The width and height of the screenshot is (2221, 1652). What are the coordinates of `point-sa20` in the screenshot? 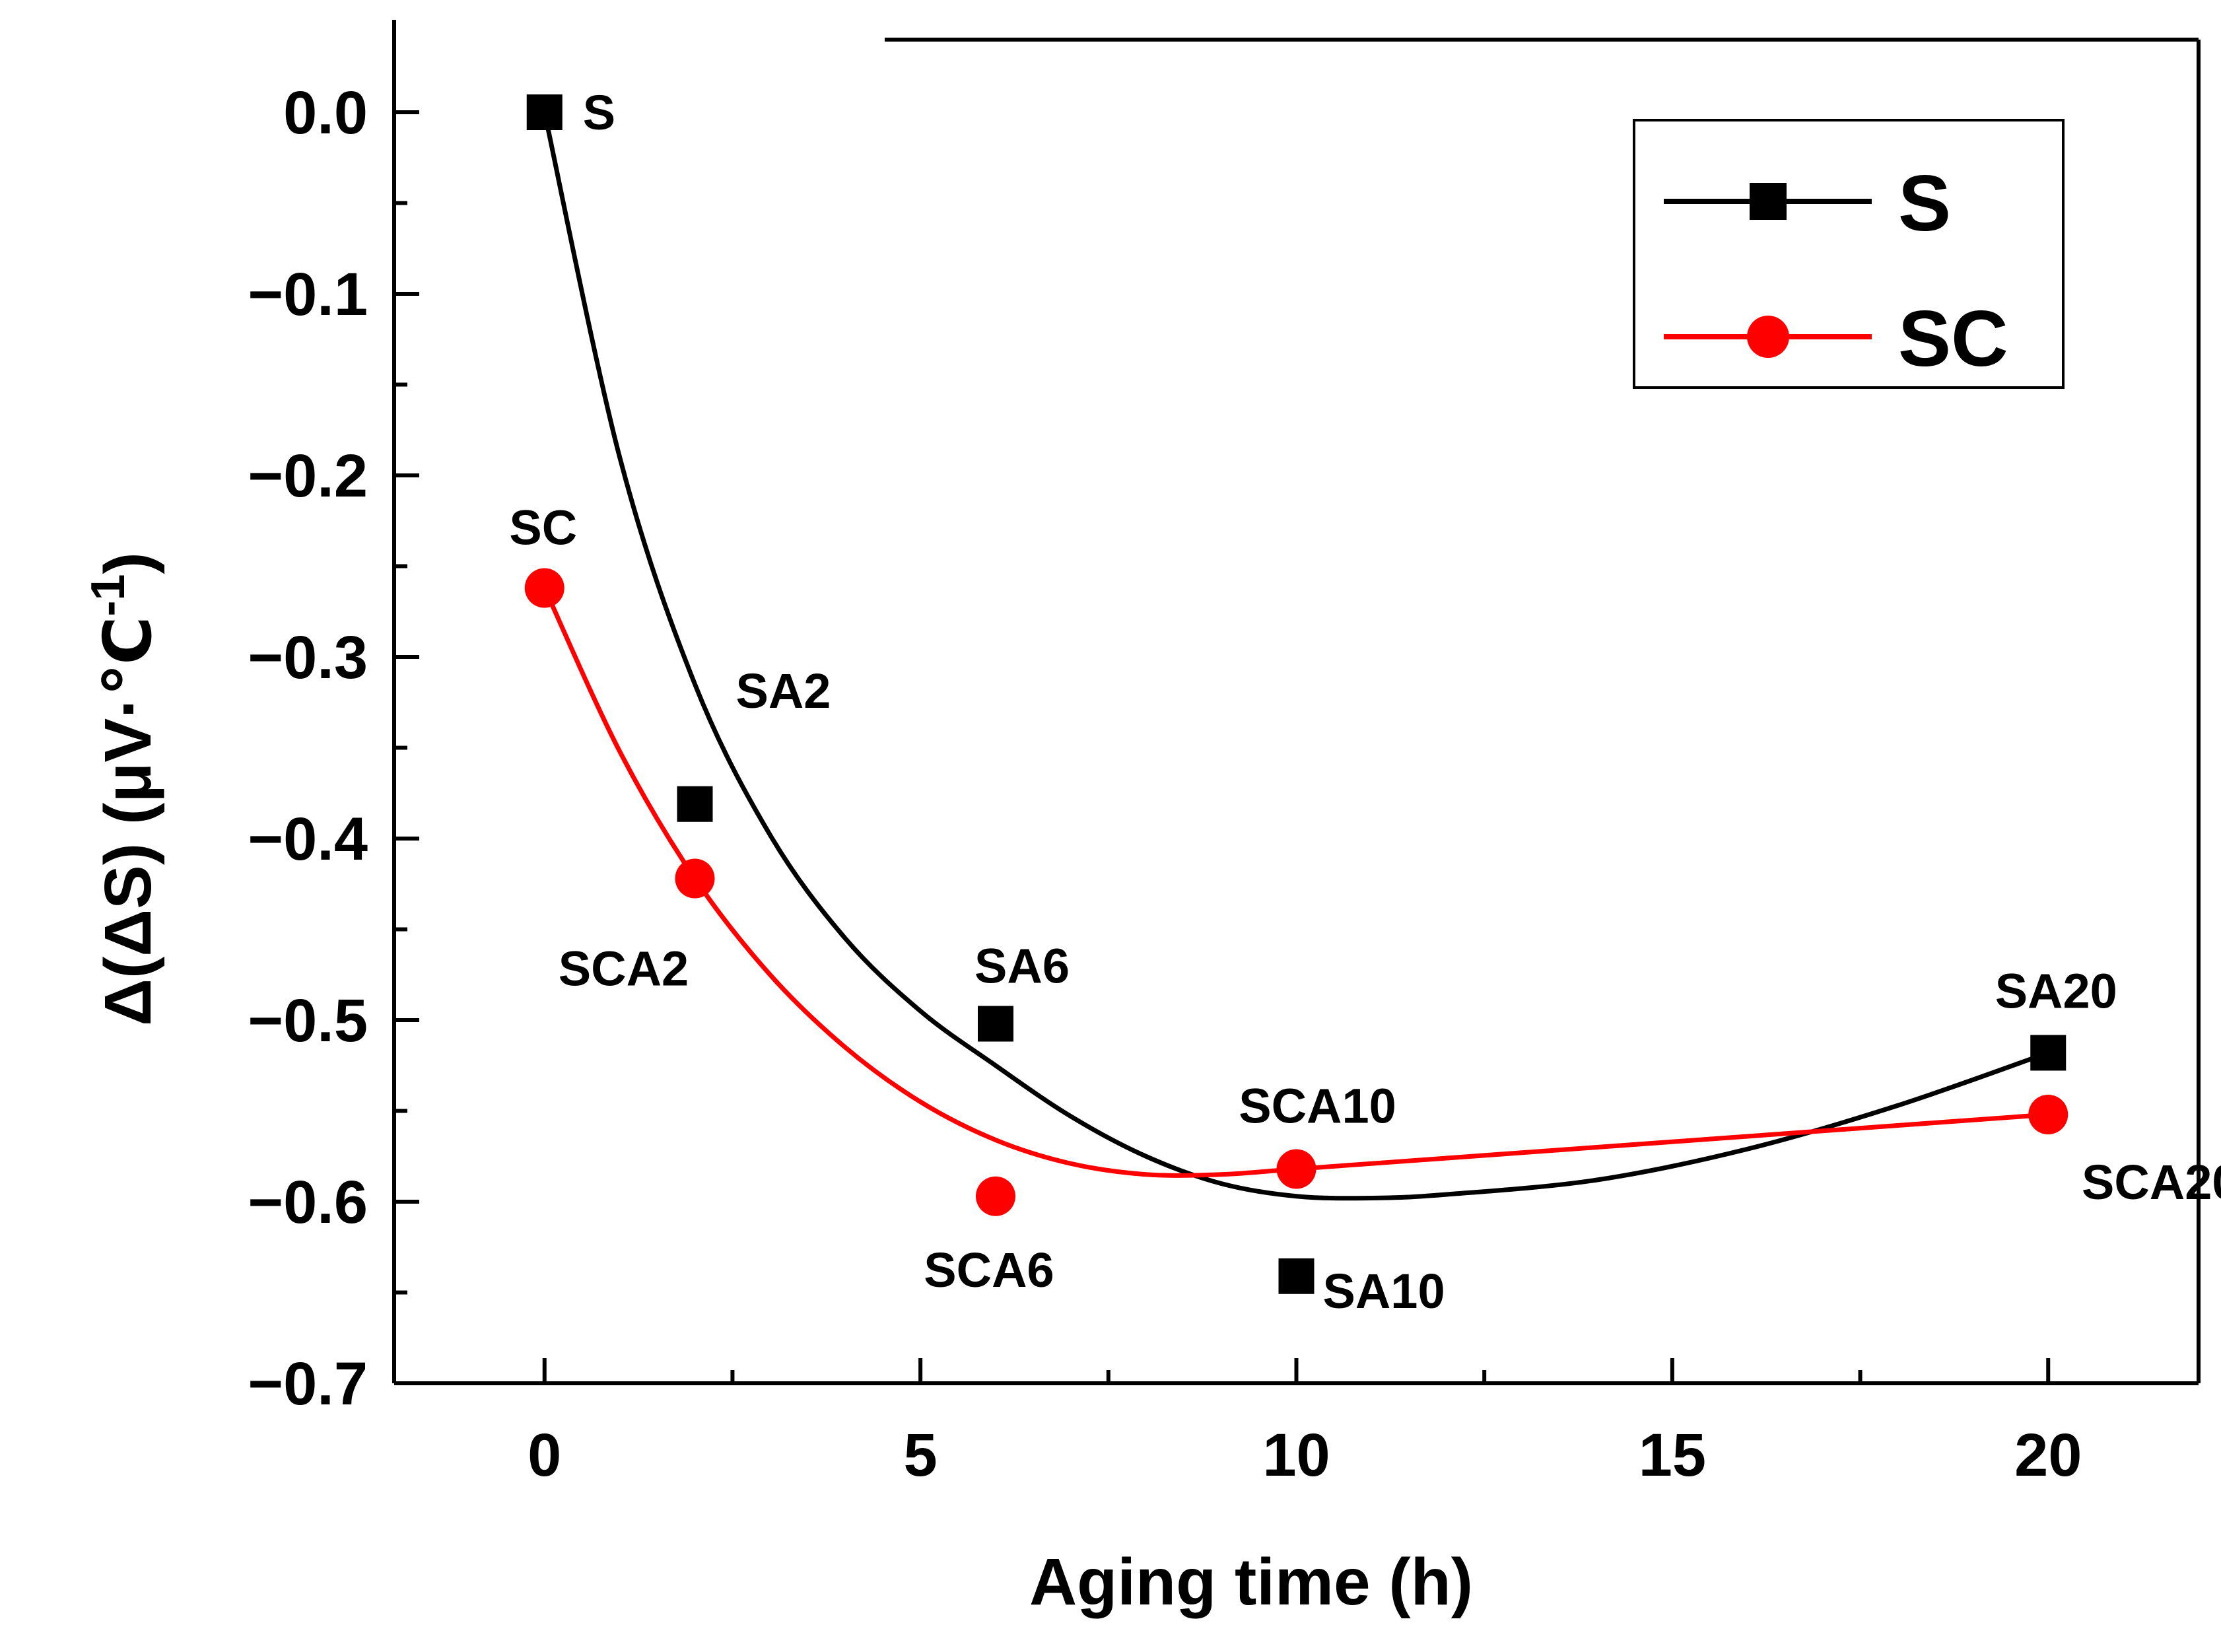 It's located at (2049, 1053).